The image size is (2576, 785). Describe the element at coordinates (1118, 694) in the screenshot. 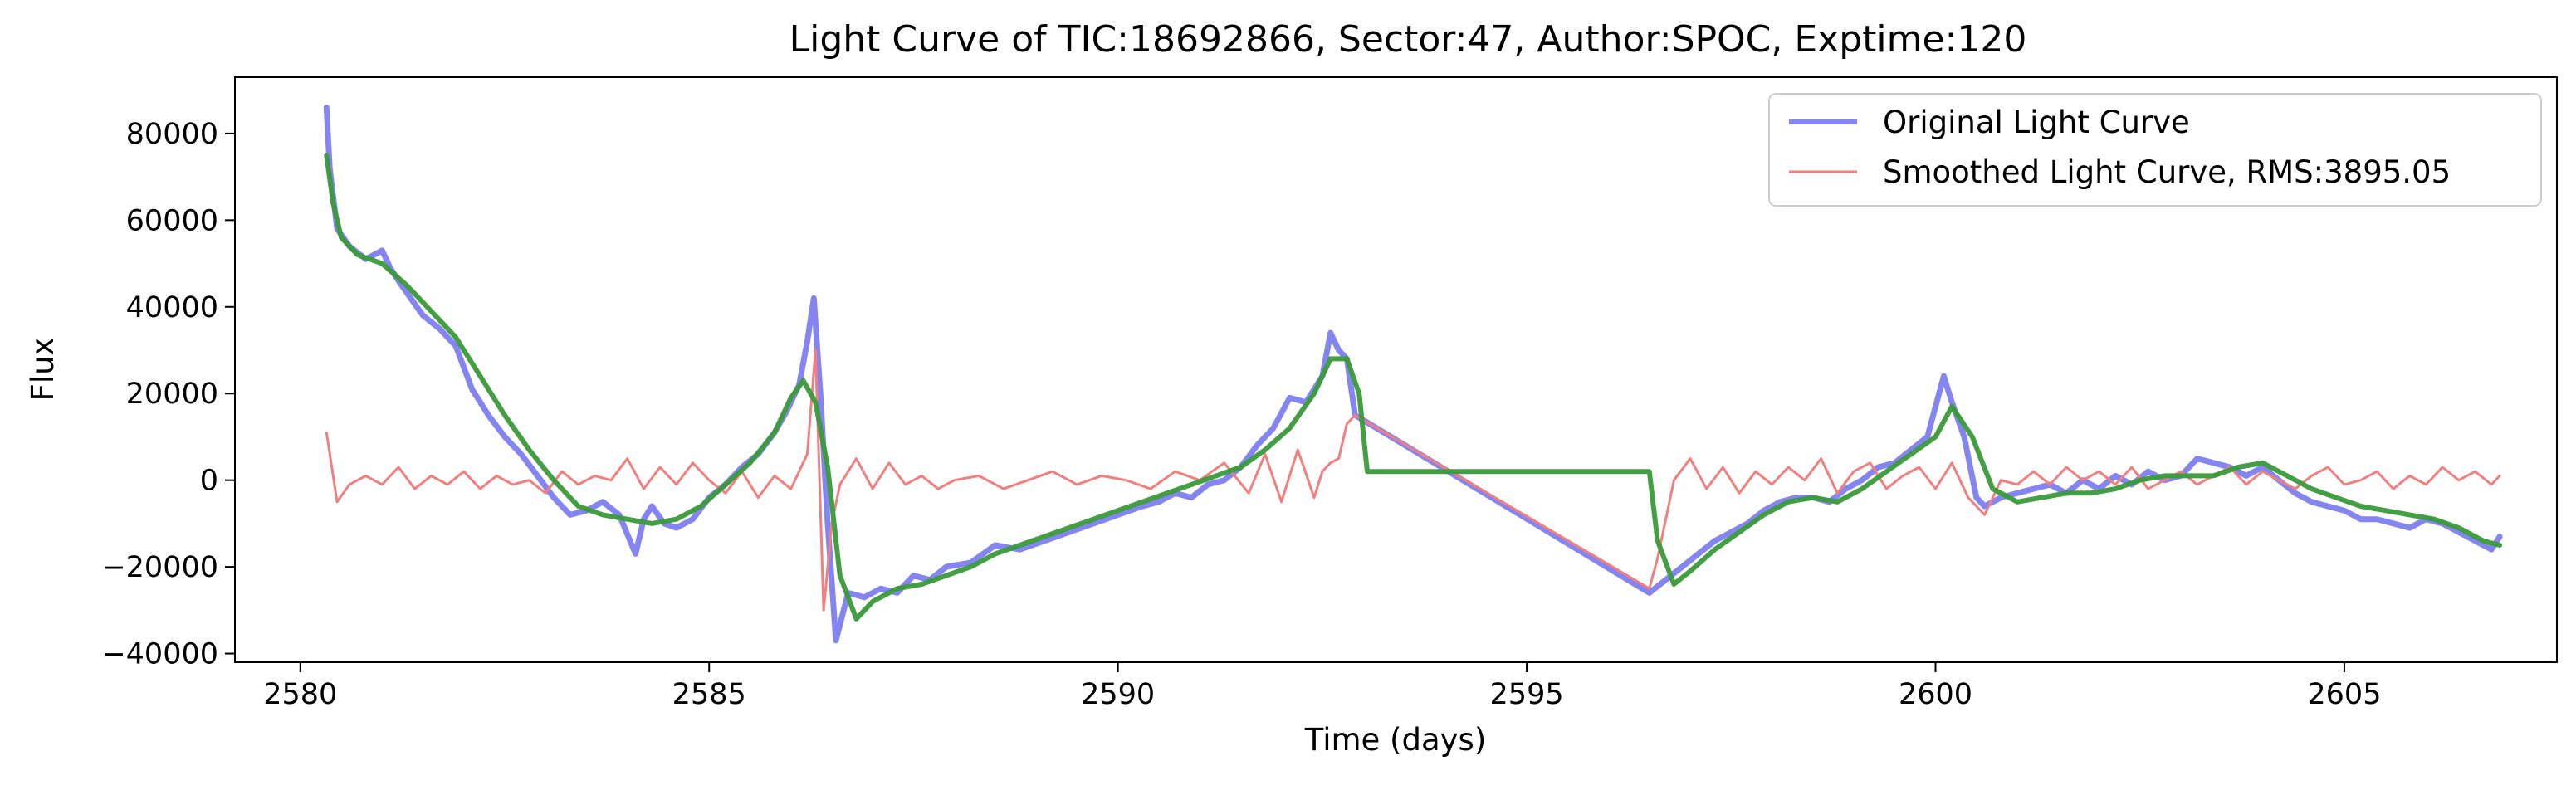

I see `x-tick-label: 2590` at that location.